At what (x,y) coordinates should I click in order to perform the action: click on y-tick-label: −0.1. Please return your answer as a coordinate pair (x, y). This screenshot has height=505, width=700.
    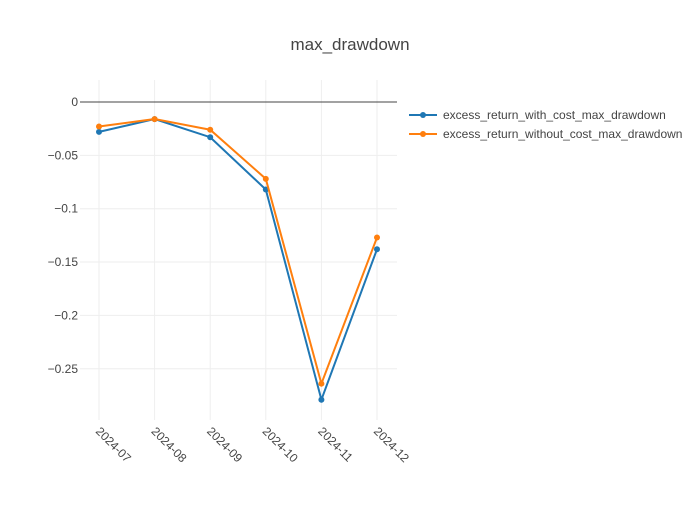
    Looking at the image, I should click on (66, 209).